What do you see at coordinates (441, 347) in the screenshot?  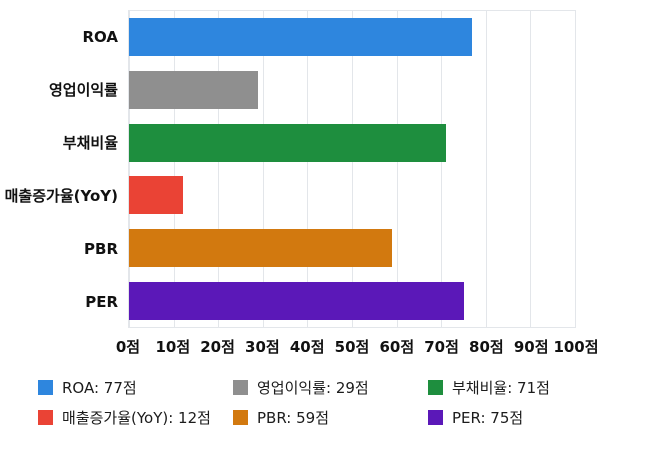 I see `x-tick-label: 70점` at bounding box center [441, 347].